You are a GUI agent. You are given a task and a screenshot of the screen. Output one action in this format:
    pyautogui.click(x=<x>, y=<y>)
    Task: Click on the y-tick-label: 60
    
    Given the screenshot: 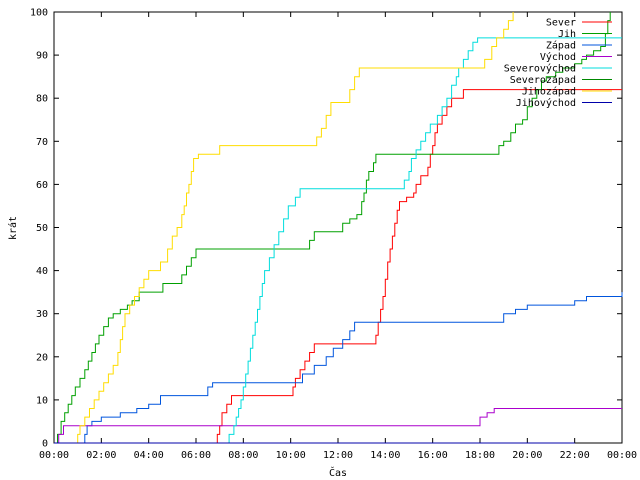 What is the action you would take?
    pyautogui.click(x=42, y=185)
    